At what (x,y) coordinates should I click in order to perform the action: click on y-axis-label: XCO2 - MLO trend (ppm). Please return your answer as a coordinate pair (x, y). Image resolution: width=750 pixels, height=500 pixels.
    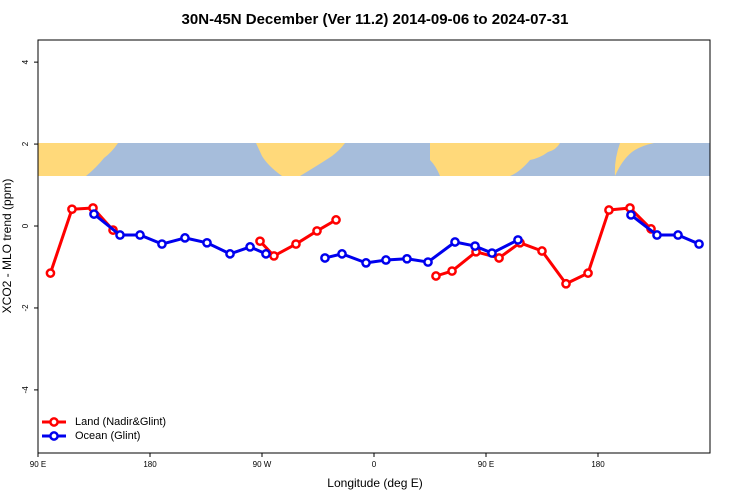
    Looking at the image, I should click on (7, 246).